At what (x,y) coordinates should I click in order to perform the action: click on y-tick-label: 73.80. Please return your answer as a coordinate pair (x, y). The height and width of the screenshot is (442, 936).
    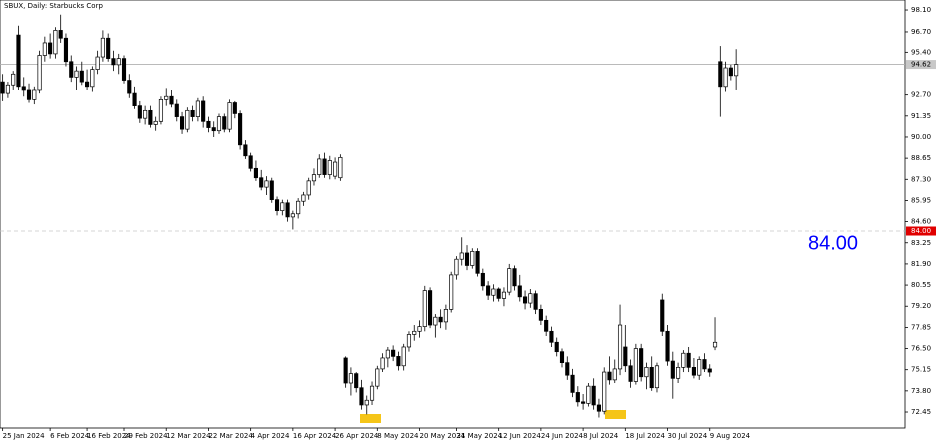
    Looking at the image, I should click on (921, 391).